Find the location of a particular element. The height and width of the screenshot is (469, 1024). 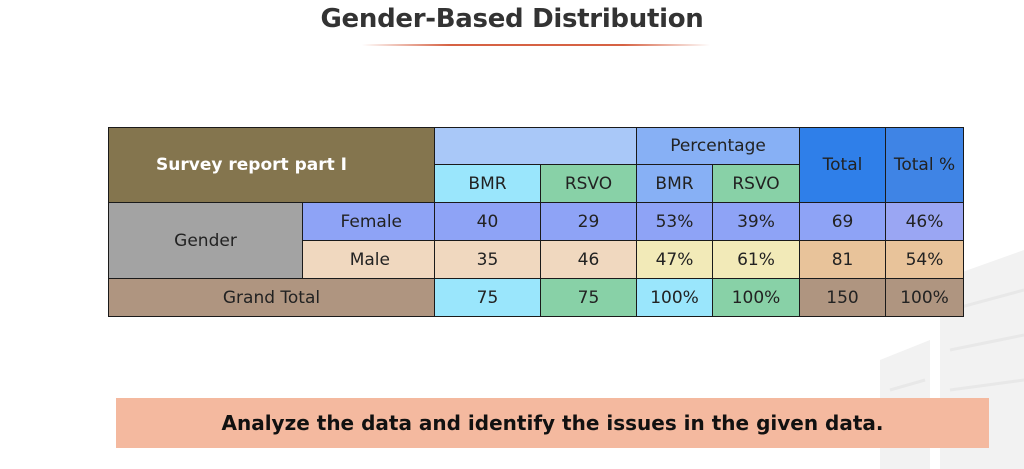

total-header: Total is located at coordinates (843, 165).